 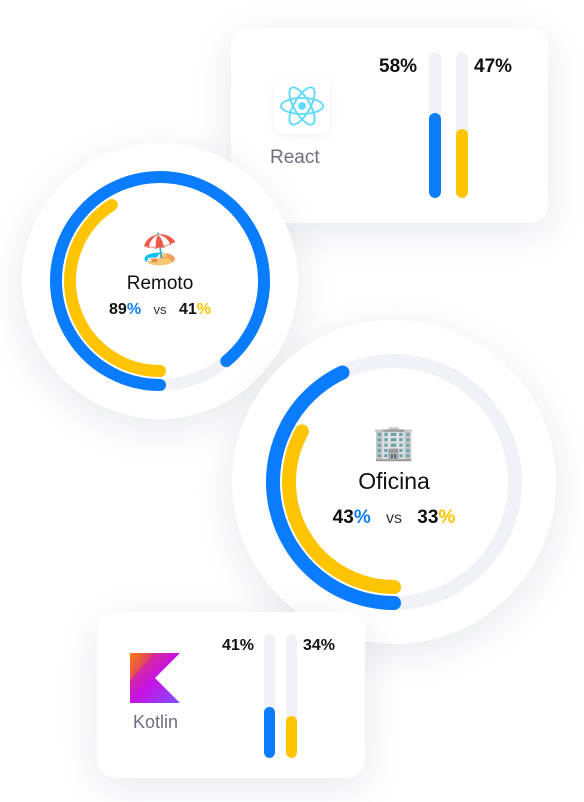 I want to click on react-remote-percent: 58%, so click(x=398, y=66).